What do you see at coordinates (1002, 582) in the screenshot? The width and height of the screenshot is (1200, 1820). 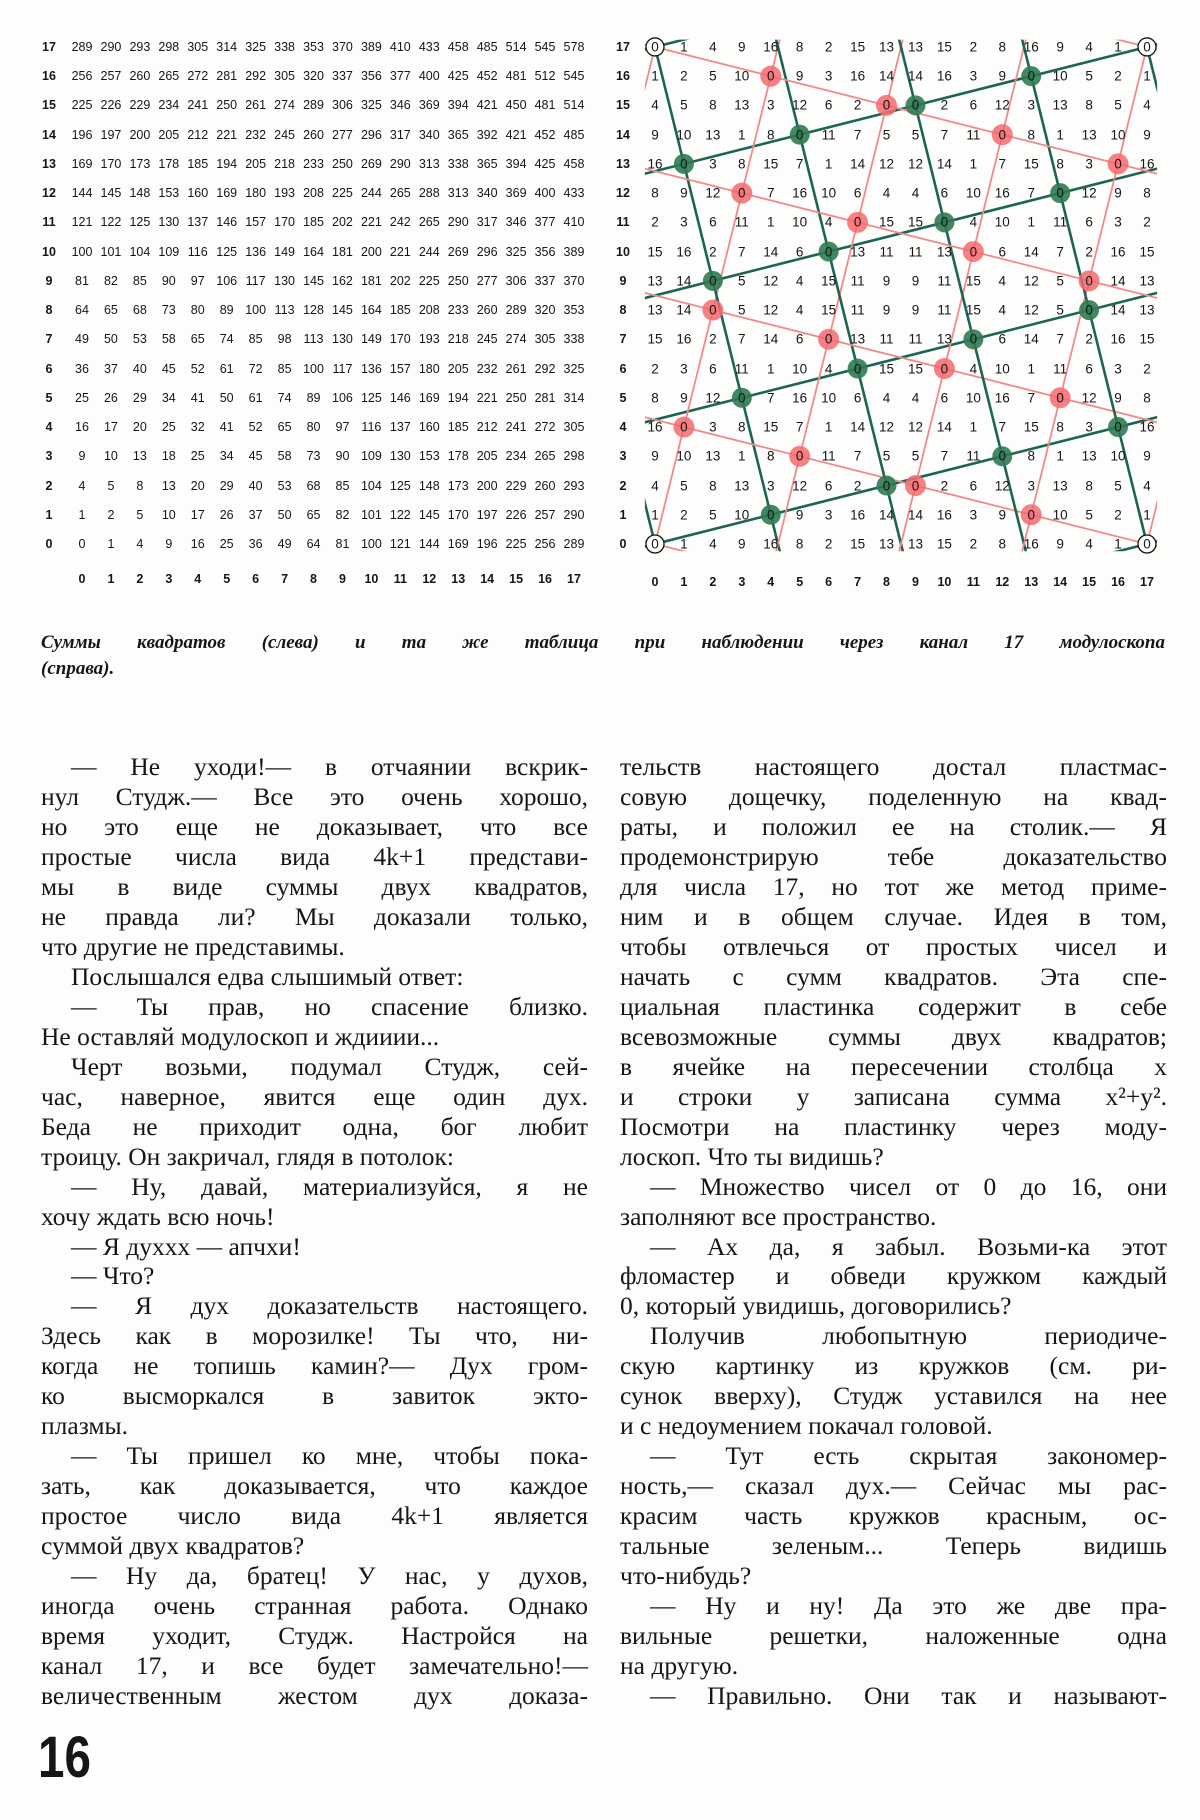 I see `column-label: 12` at bounding box center [1002, 582].